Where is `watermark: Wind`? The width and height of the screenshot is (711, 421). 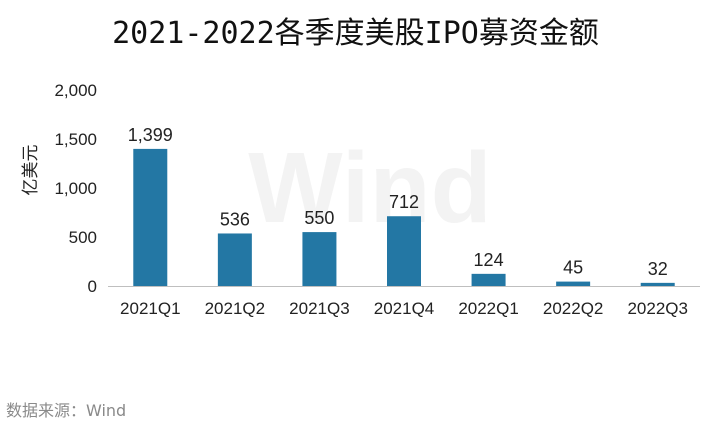 watermark: Wind is located at coordinates (369, 188).